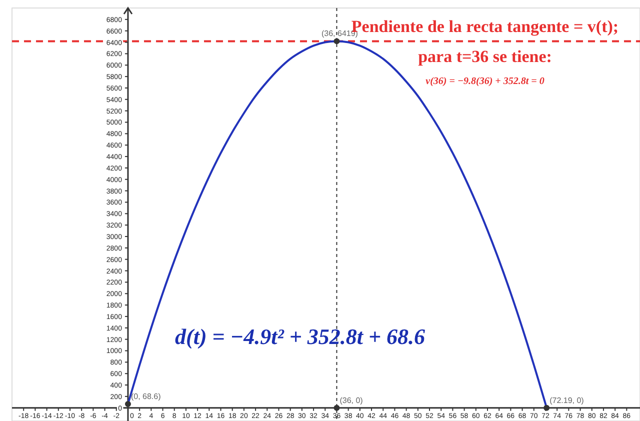  What do you see at coordinates (485, 56) in the screenshot?
I see `text: para t=36 se tiene:` at bounding box center [485, 56].